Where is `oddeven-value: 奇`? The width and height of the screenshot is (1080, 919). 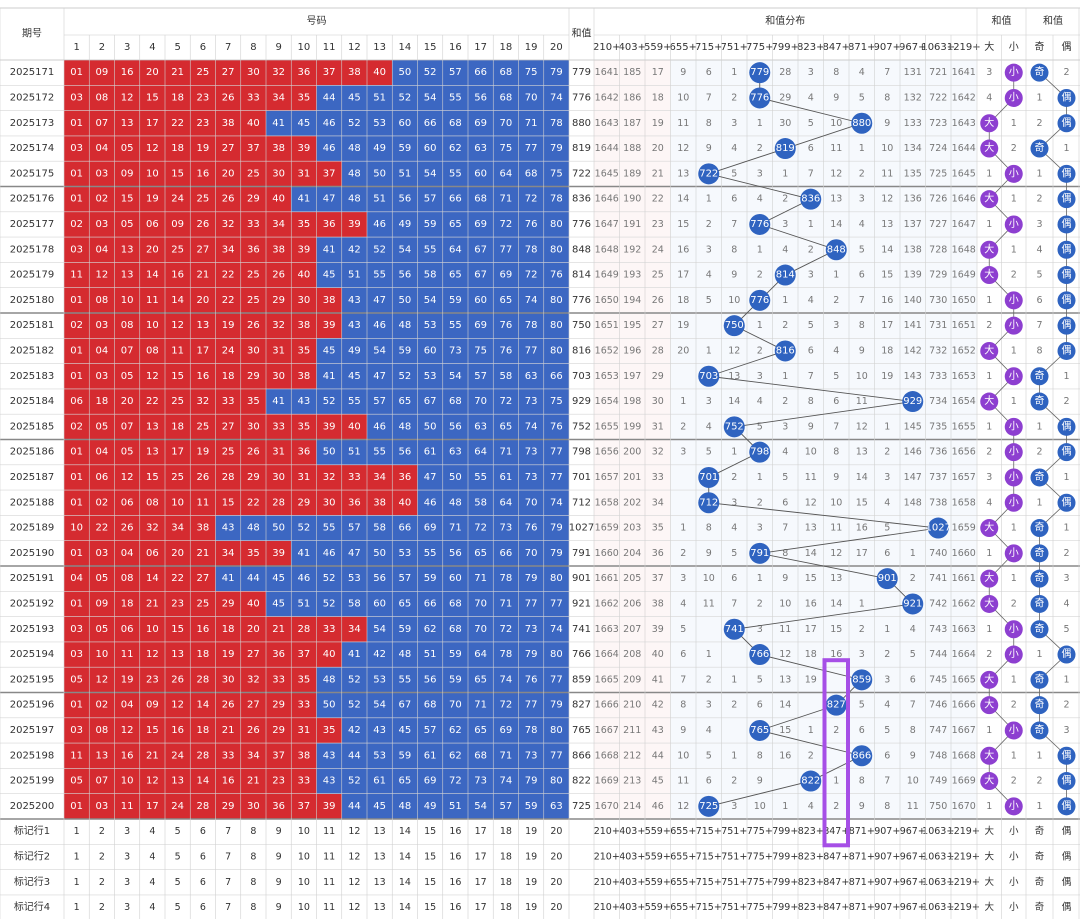
oddeven-value: 奇 is located at coordinates (1040, 147).